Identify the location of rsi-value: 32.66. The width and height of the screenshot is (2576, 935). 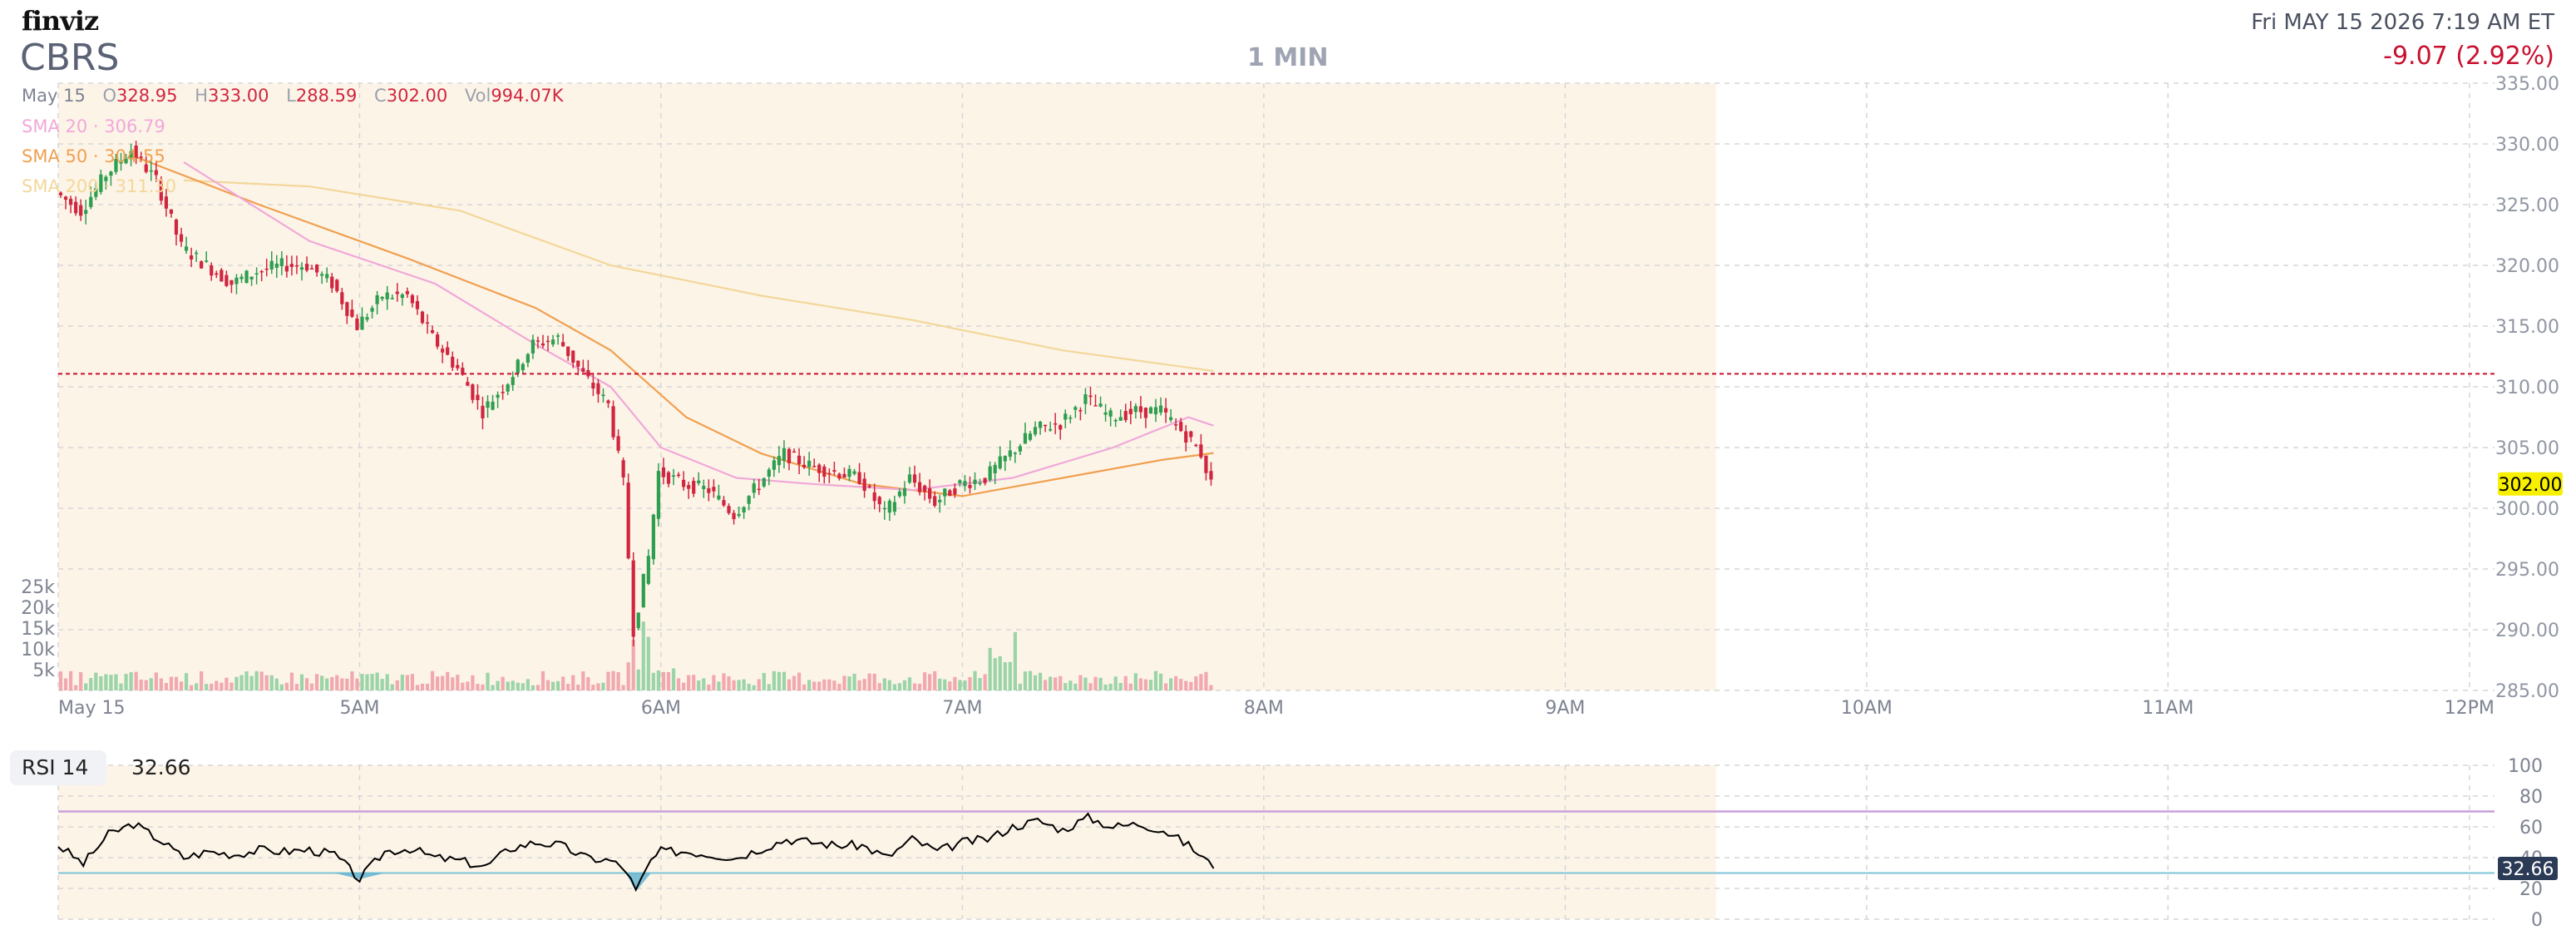
(161, 767).